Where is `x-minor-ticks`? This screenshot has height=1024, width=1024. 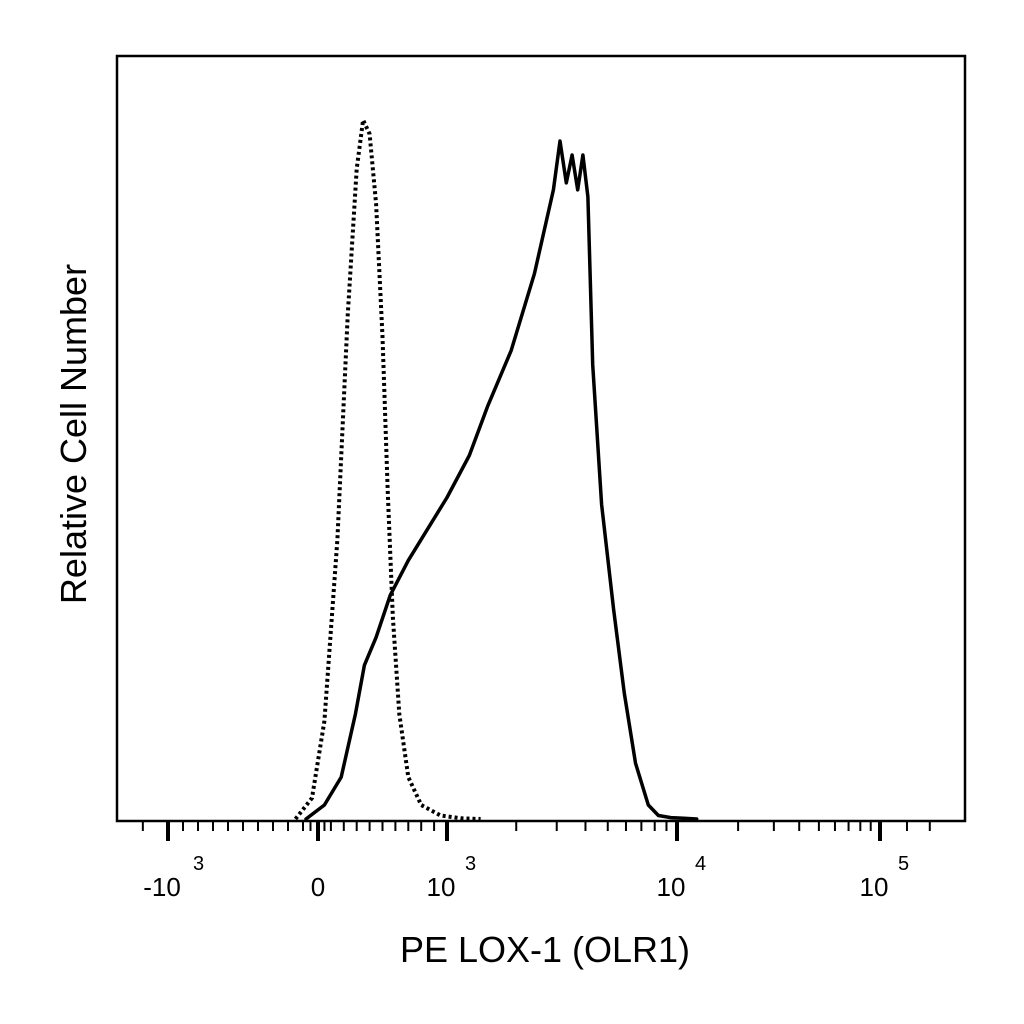
x-minor-ticks is located at coordinates (536, 826).